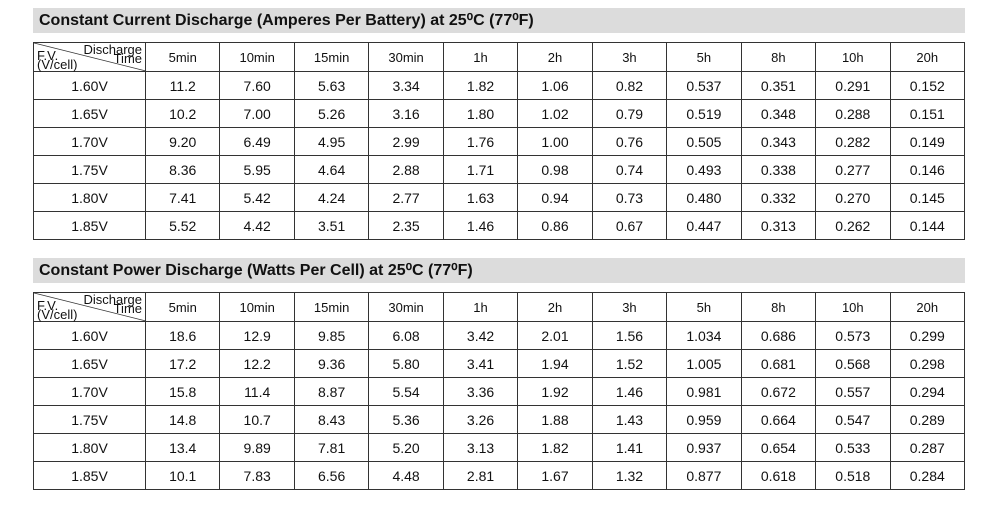 This screenshot has width=1000, height=515. What do you see at coordinates (182, 363) in the screenshot?
I see `data-cell: 17.2` at bounding box center [182, 363].